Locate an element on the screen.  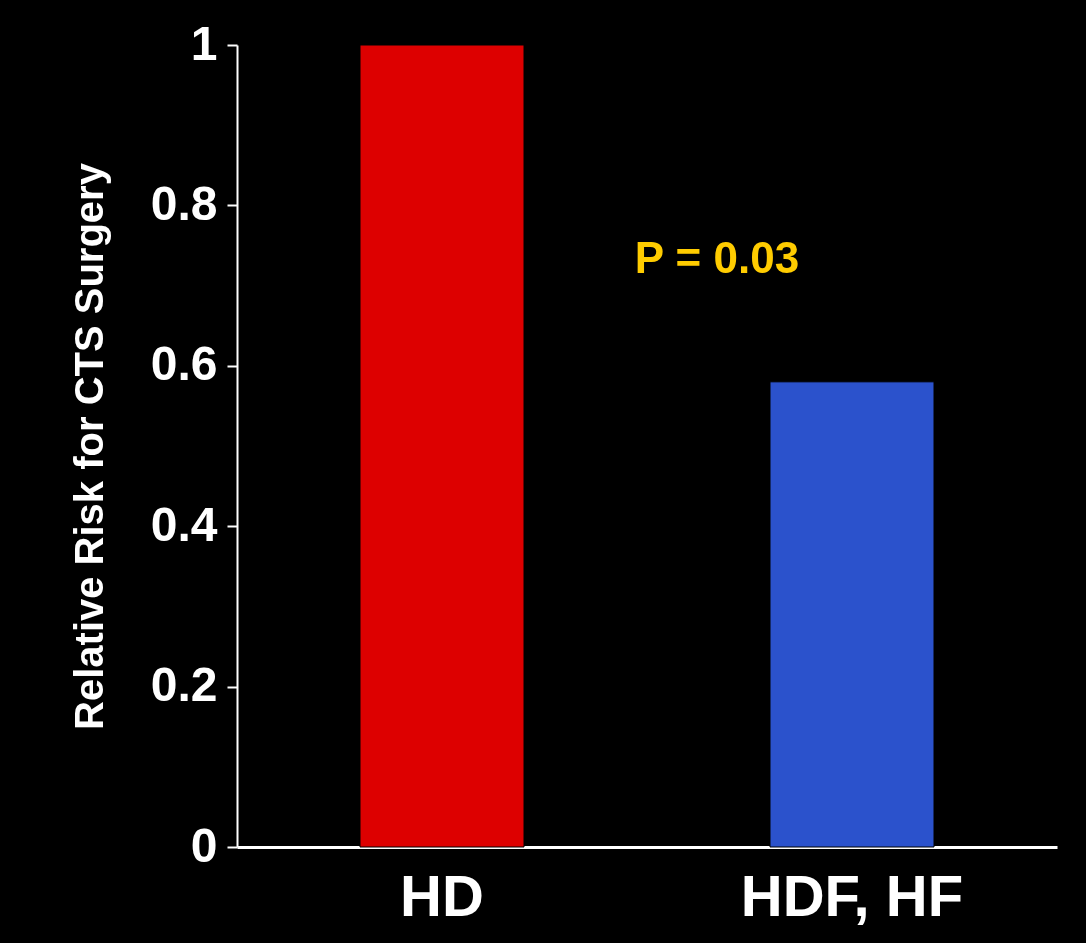
x-tick-label: HD is located at coordinates (442, 895).